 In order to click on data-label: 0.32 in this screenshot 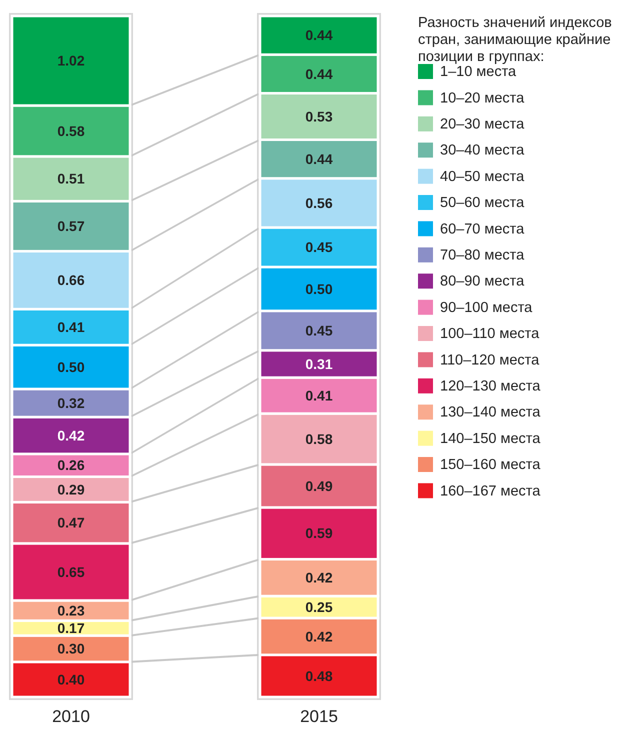, I will do `click(71, 402)`.